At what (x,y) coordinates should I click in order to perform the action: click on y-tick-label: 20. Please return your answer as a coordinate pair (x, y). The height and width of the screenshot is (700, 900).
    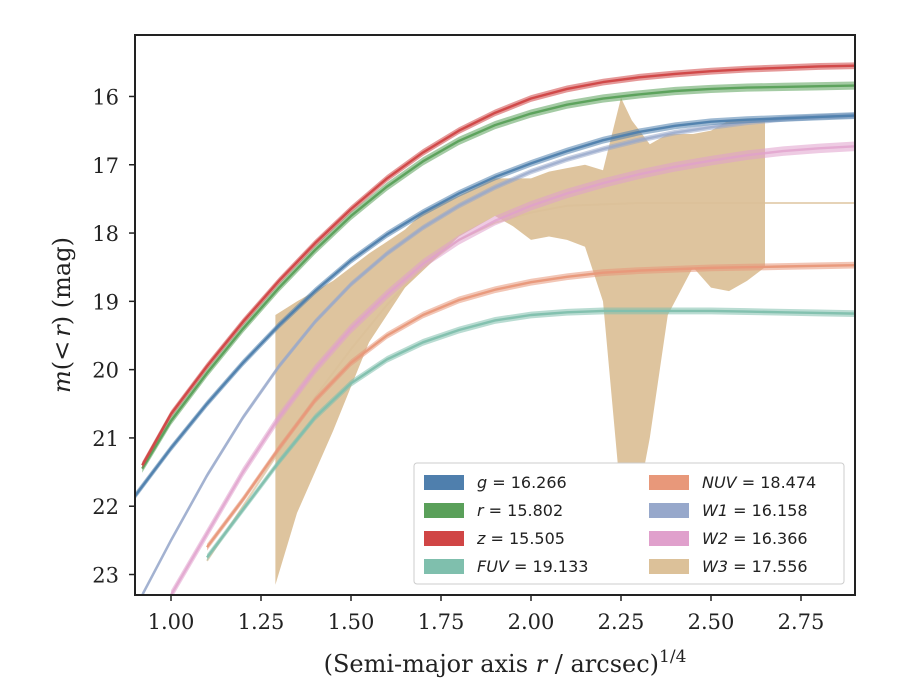
    Looking at the image, I should click on (105, 371).